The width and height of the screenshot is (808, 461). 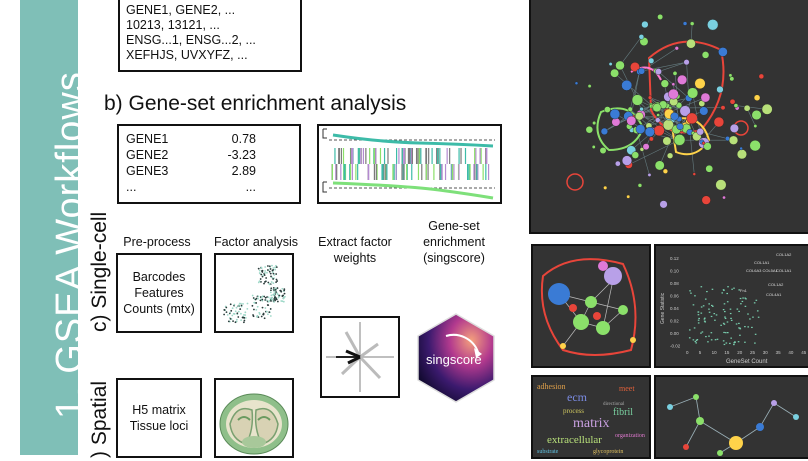 What do you see at coordinates (663, 308) in the screenshot?
I see `scatter-ylabel: Gene Statistic` at bounding box center [663, 308].